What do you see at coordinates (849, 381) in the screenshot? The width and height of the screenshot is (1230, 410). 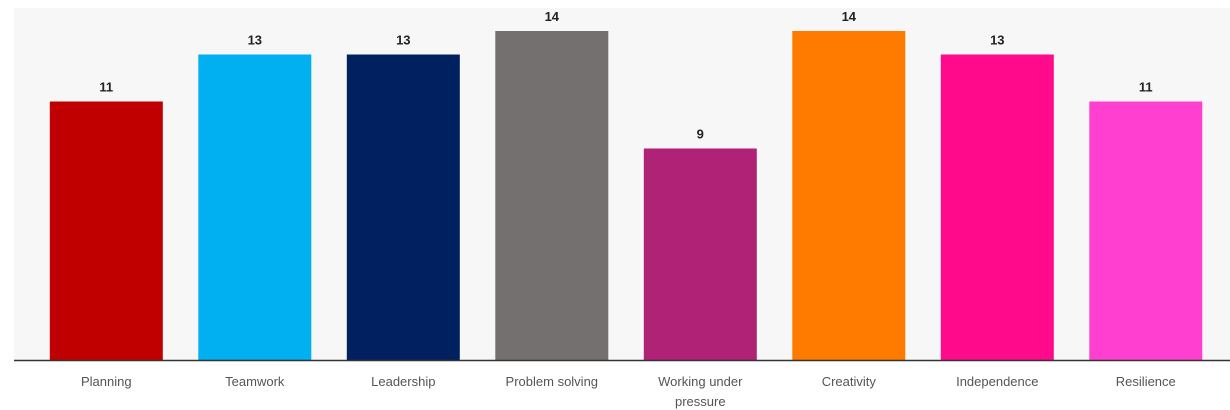 I see `category-label-creativity: Creativity` at bounding box center [849, 381].